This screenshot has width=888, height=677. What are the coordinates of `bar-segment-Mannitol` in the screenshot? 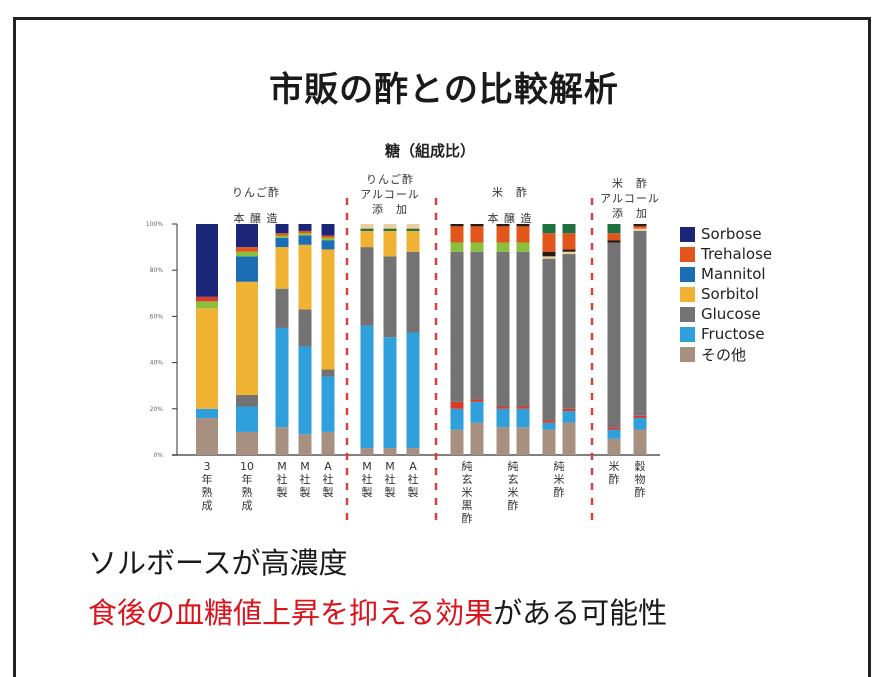 It's located at (328, 245).